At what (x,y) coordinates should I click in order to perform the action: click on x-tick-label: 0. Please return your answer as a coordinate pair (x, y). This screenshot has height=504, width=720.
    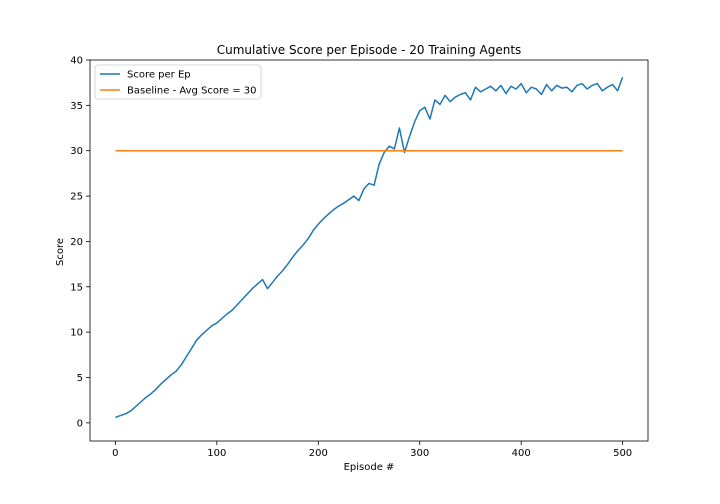
    Looking at the image, I should click on (115, 453).